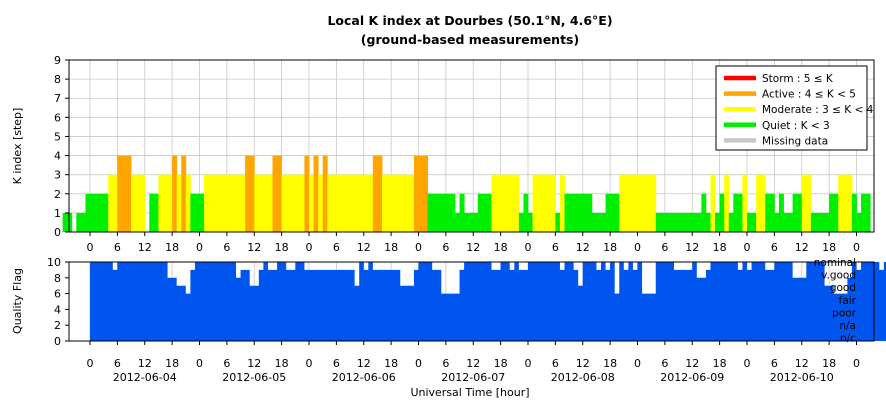  Describe the element at coordinates (57, 136) in the screenshot. I see `y-tick-label: 5` at that location.